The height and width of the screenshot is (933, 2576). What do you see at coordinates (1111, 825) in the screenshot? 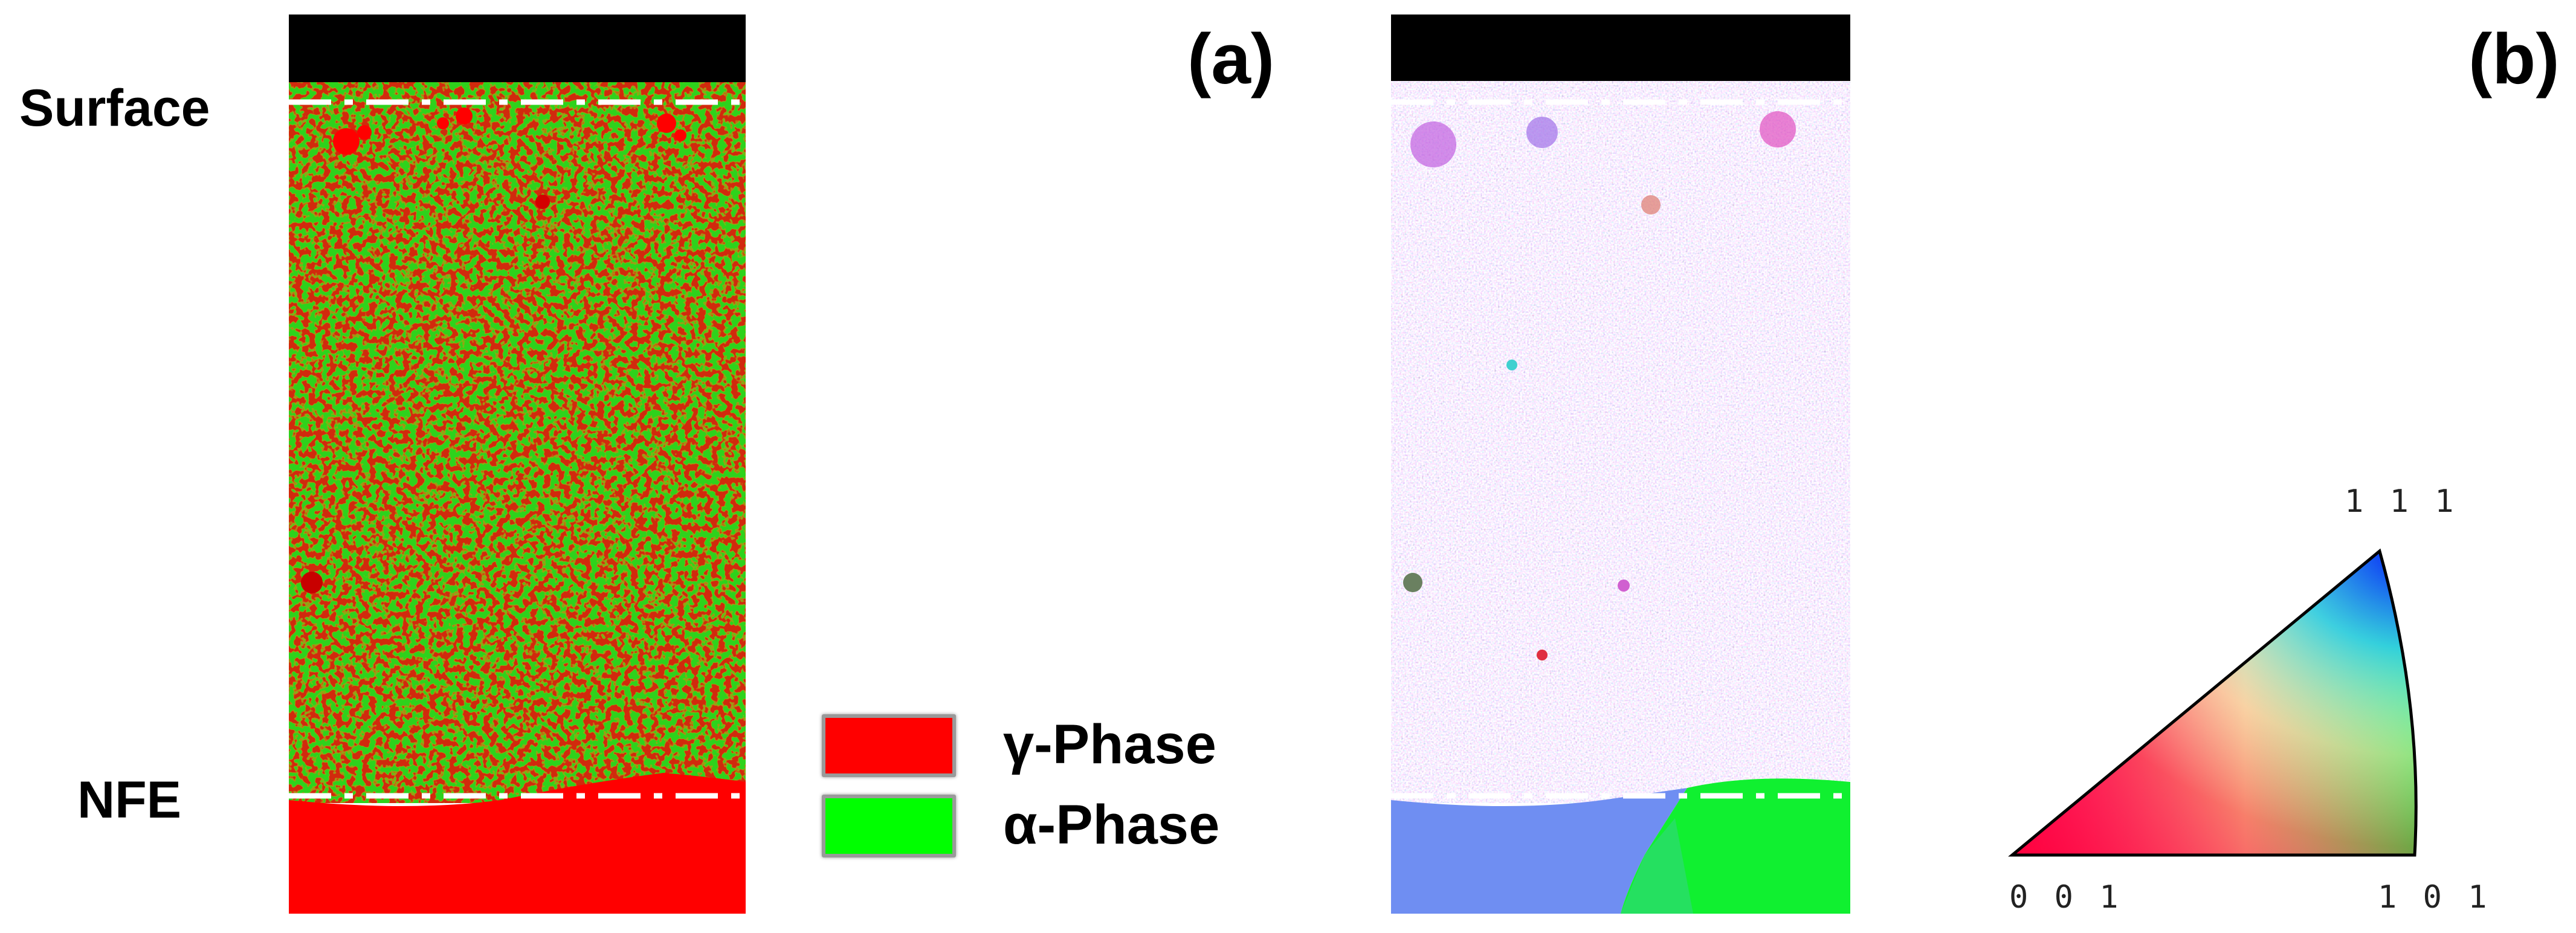
I see `legend-label-alpha: α-Phase` at bounding box center [1111, 825].